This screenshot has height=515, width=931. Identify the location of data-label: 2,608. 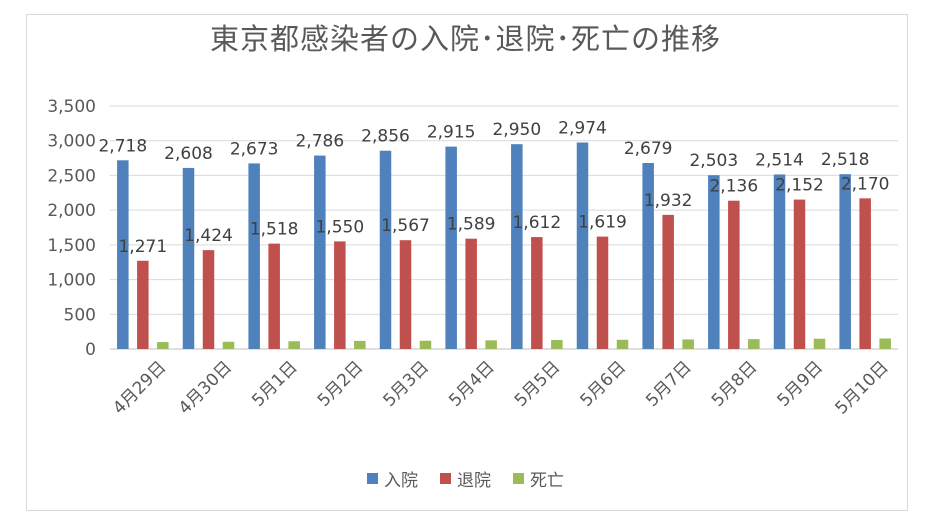
(188, 154).